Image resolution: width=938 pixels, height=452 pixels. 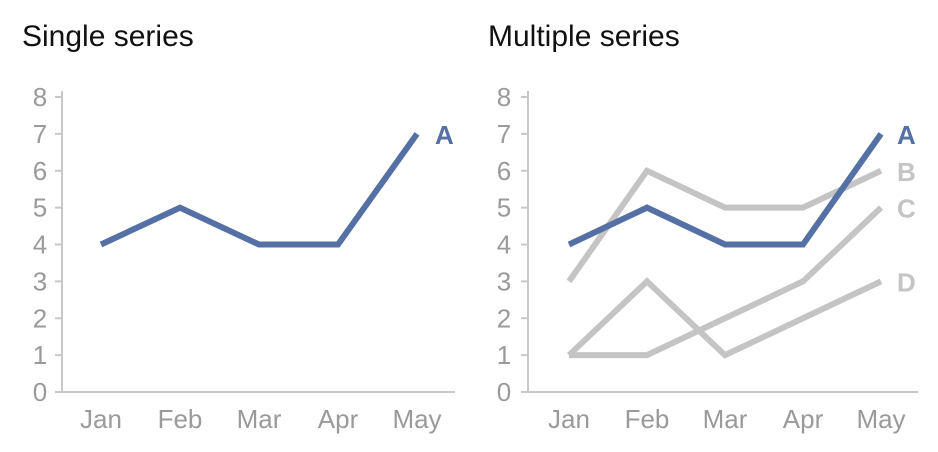 I want to click on series-label-b: B, so click(x=906, y=172).